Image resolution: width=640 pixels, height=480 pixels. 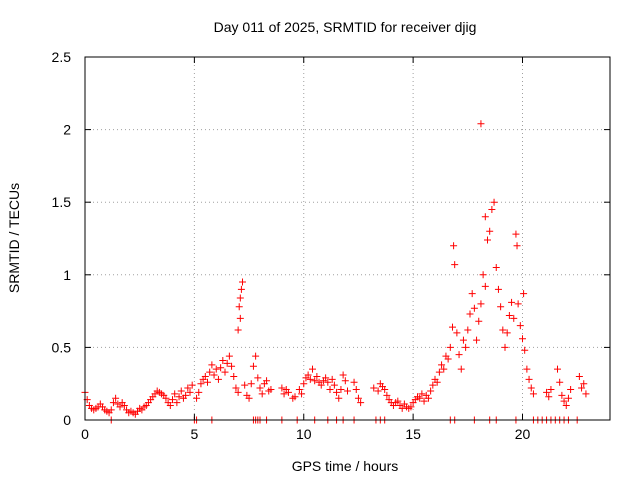 What do you see at coordinates (345, 466) in the screenshot?
I see `x-axis-label: GPS time / hours` at bounding box center [345, 466].